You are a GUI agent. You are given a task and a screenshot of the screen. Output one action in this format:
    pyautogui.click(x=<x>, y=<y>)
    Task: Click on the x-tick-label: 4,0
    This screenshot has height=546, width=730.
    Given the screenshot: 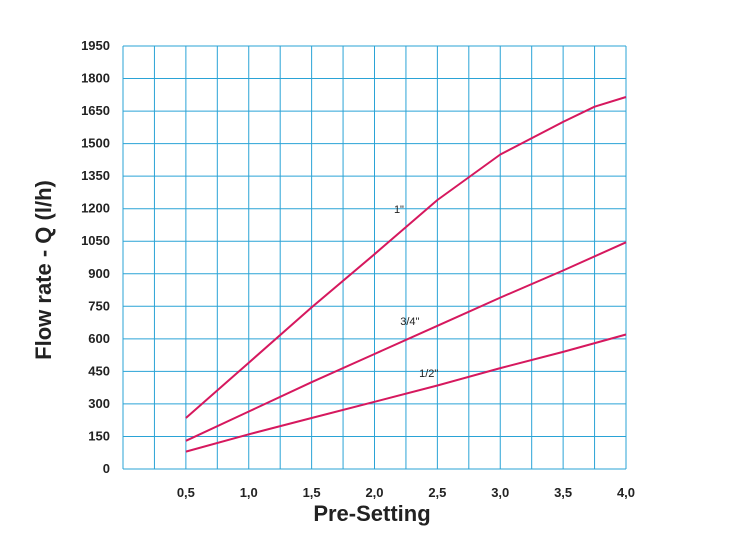 What is the action you would take?
    pyautogui.click(x=626, y=492)
    